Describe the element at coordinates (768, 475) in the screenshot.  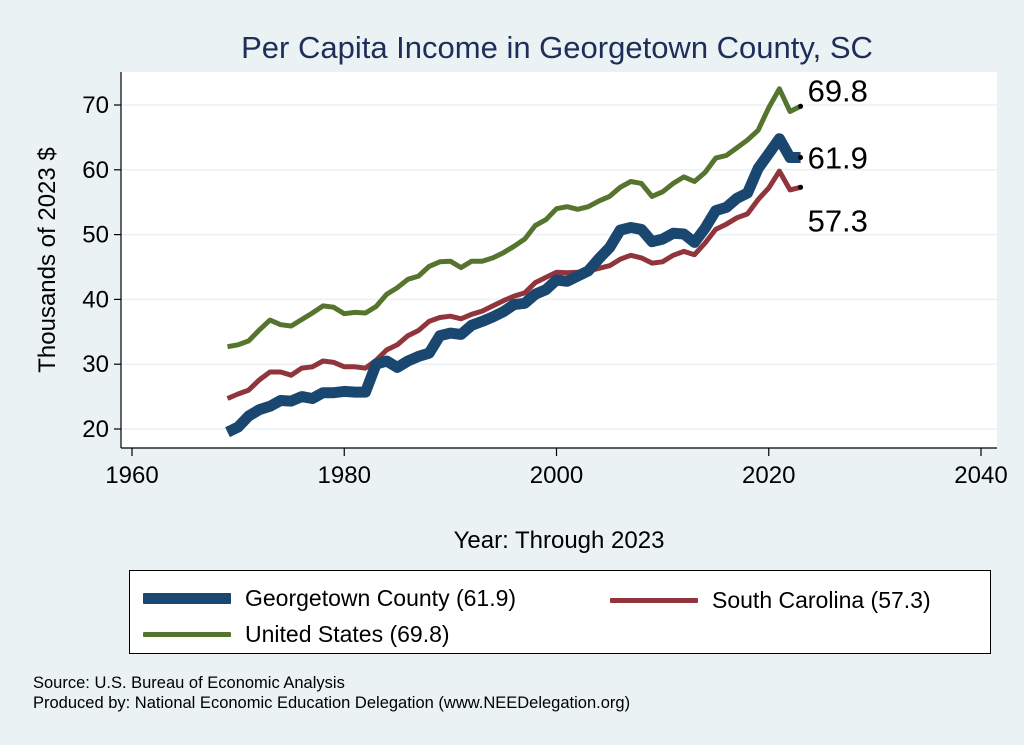
I see `x-tick-label: 2020` at that location.